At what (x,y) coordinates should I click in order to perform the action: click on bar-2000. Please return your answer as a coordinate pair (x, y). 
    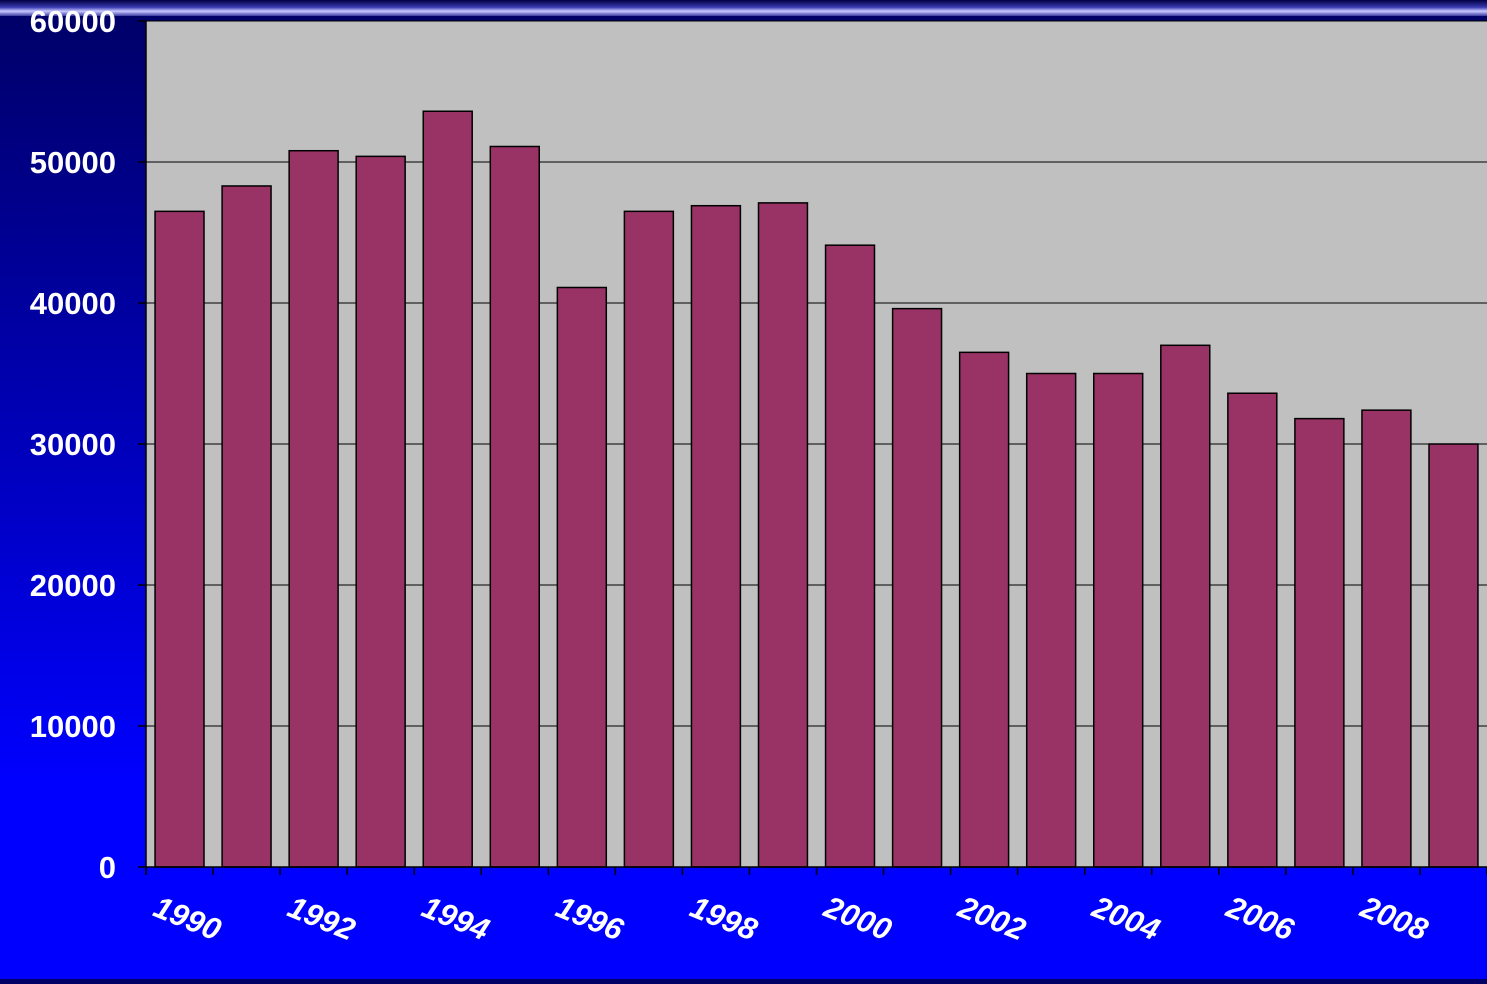
    Looking at the image, I should click on (850, 556).